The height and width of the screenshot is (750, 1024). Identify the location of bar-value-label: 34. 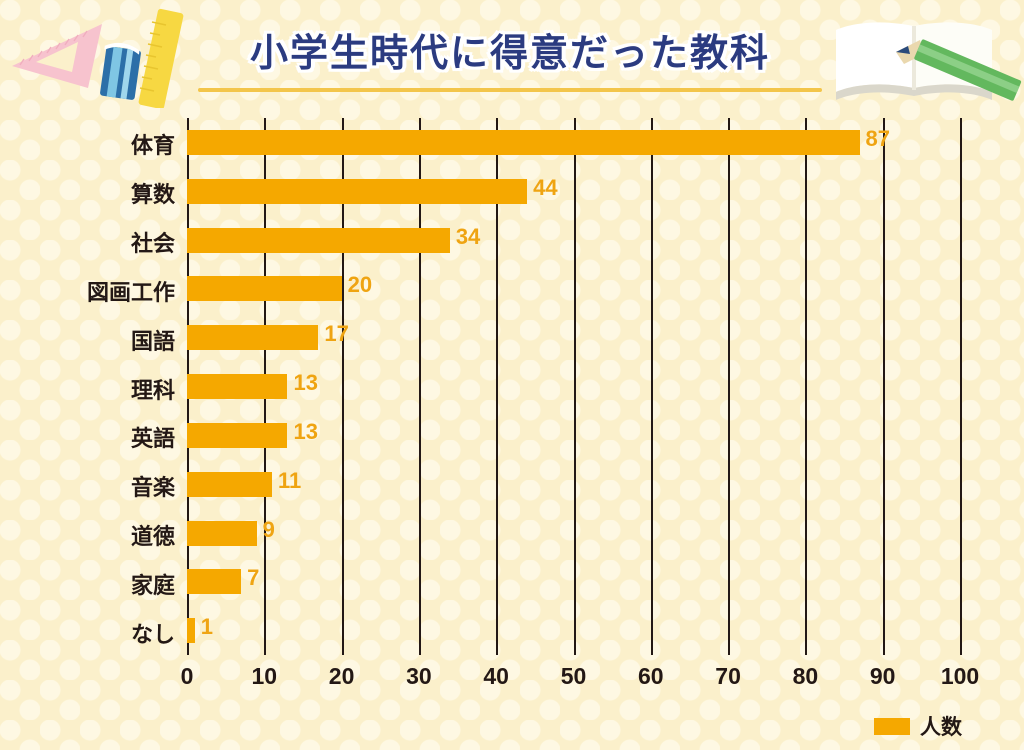
(468, 236).